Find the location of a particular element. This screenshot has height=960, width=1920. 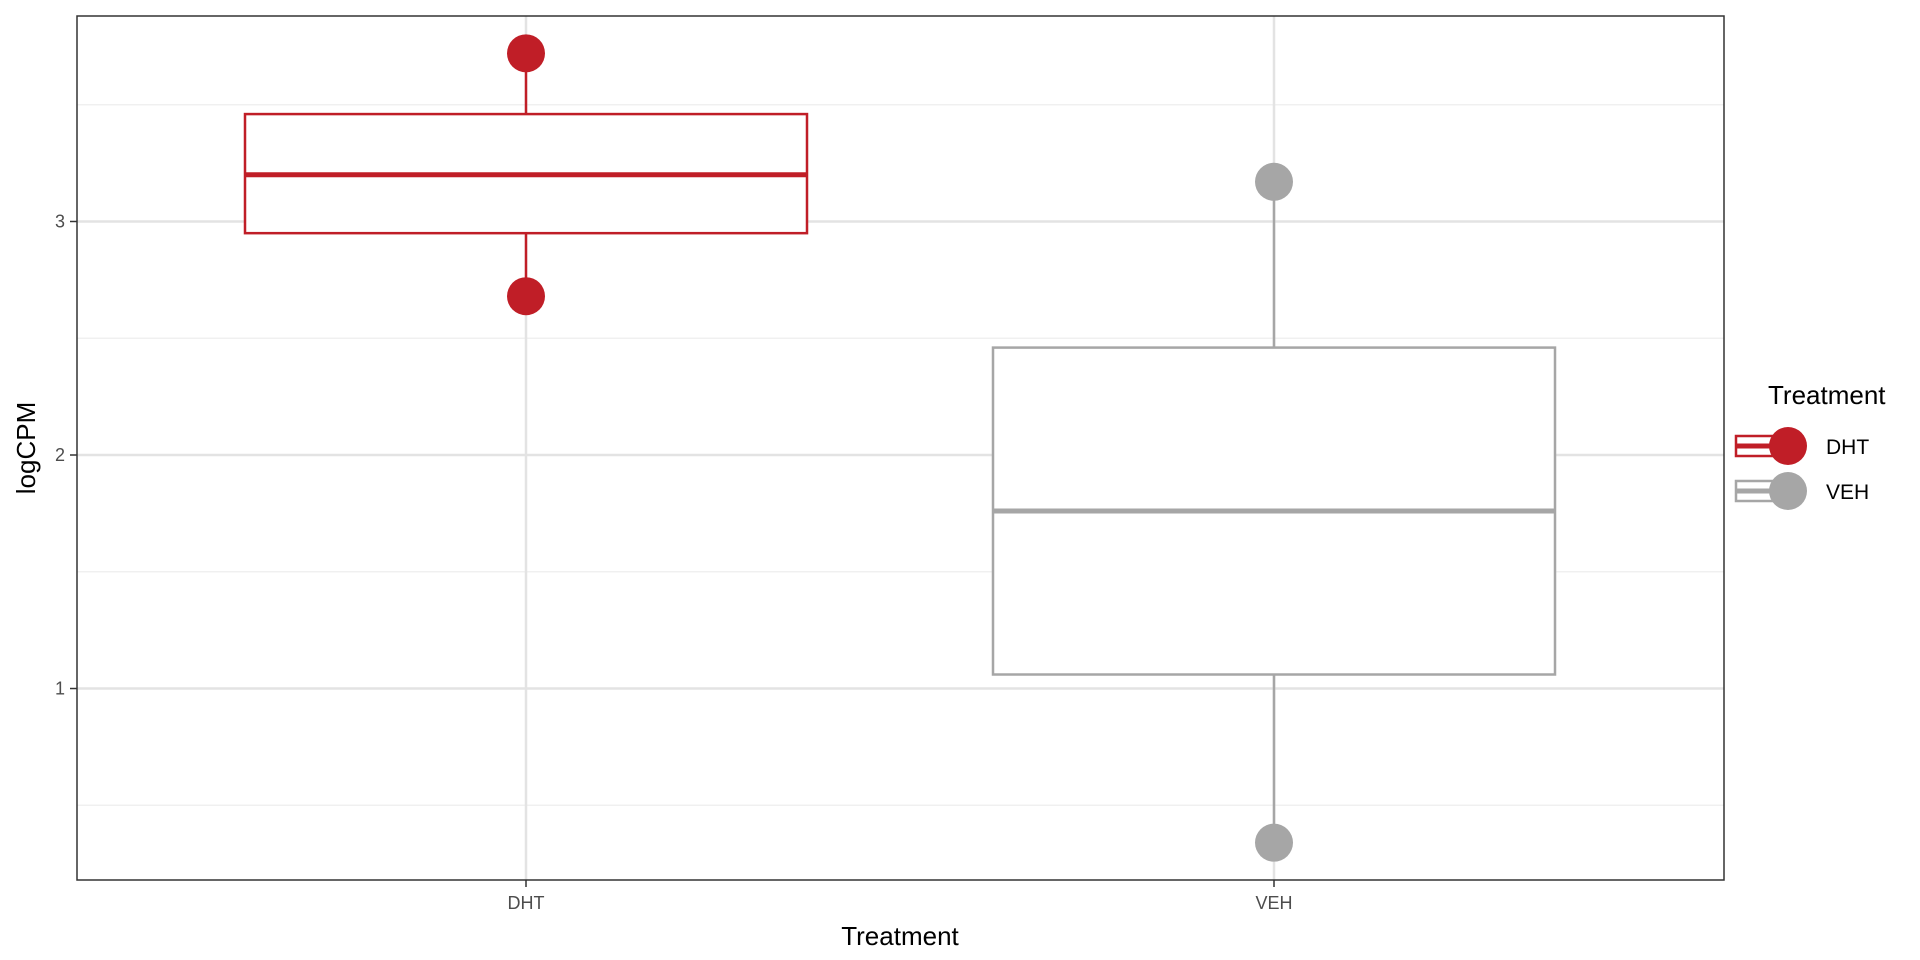

box-dht is located at coordinates (526, 175).